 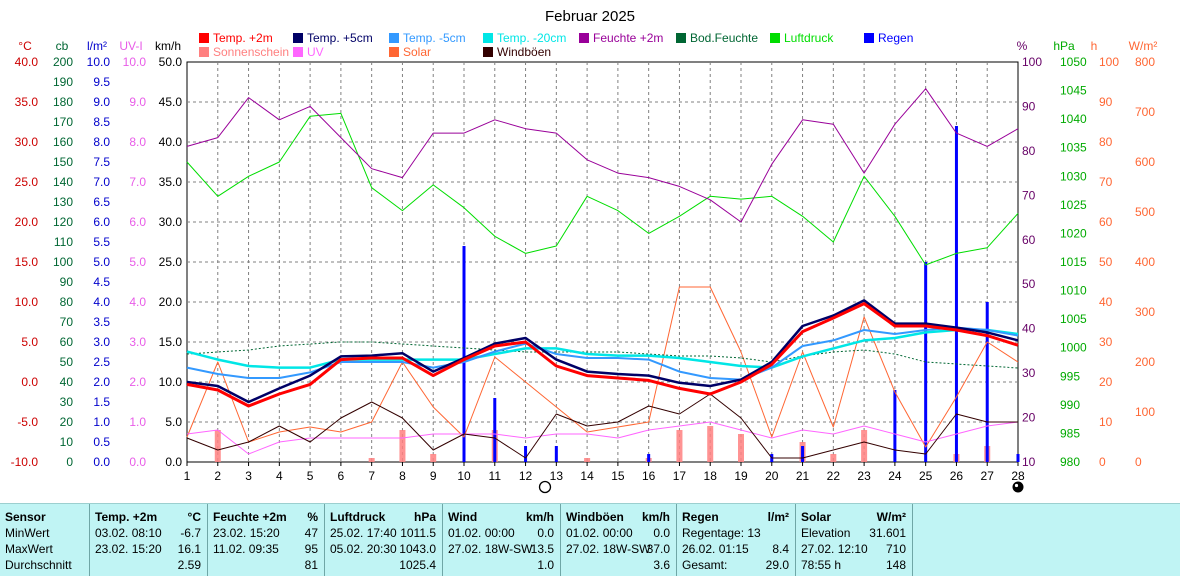 I want to click on stats-value: 148, so click(x=895, y=565).